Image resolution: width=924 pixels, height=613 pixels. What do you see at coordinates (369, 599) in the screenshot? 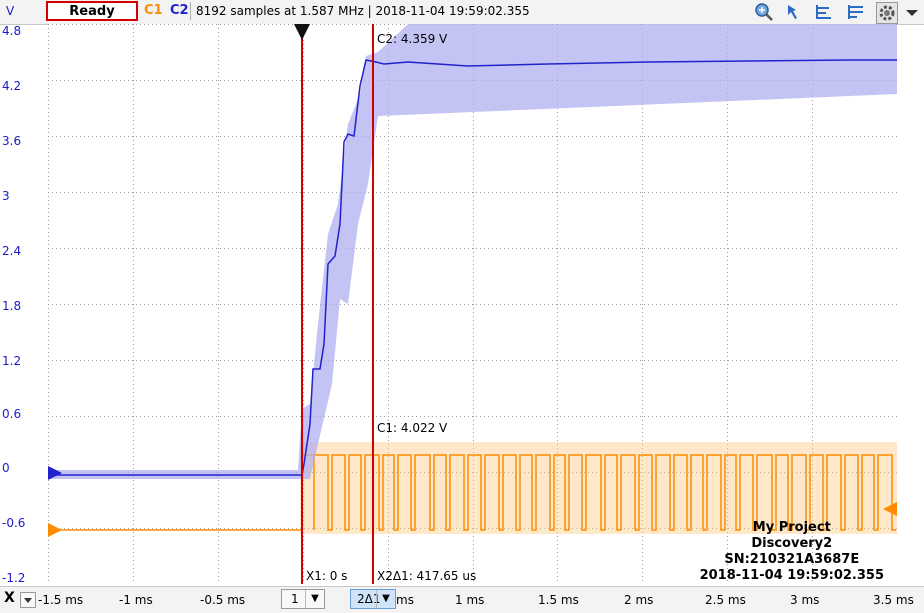
I see `x2-reference-value: 2Δ1` at bounding box center [369, 599].